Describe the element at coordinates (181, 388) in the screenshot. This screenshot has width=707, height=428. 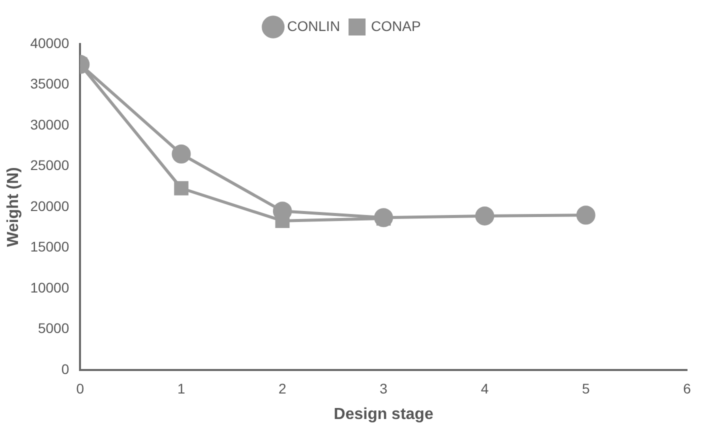
I see `x-tick-label: 1` at that location.